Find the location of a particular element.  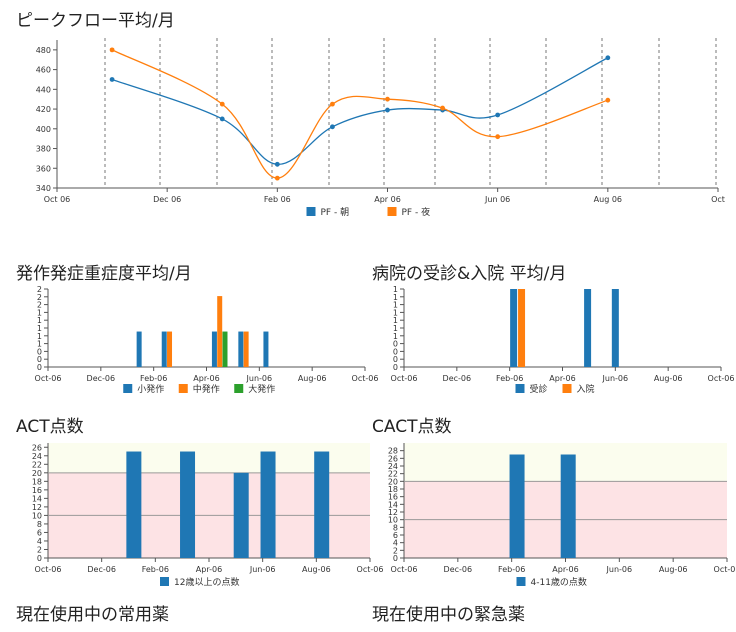

title-peak-flow: ピークフロー平均/月 is located at coordinates (95, 21).